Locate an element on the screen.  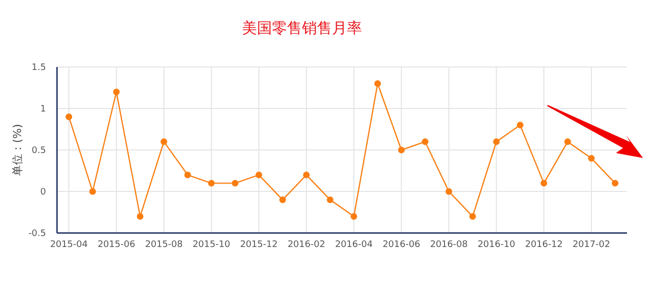
x-tick-label: 2016-02 is located at coordinates (307, 245).